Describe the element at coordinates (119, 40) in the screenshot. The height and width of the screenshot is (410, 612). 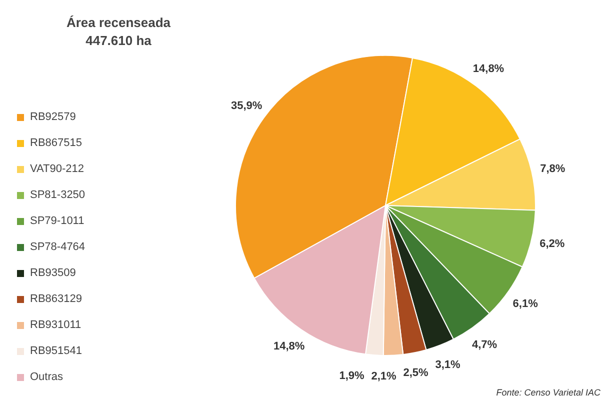
I see `chart-subtitle: 447.610 ha` at that location.